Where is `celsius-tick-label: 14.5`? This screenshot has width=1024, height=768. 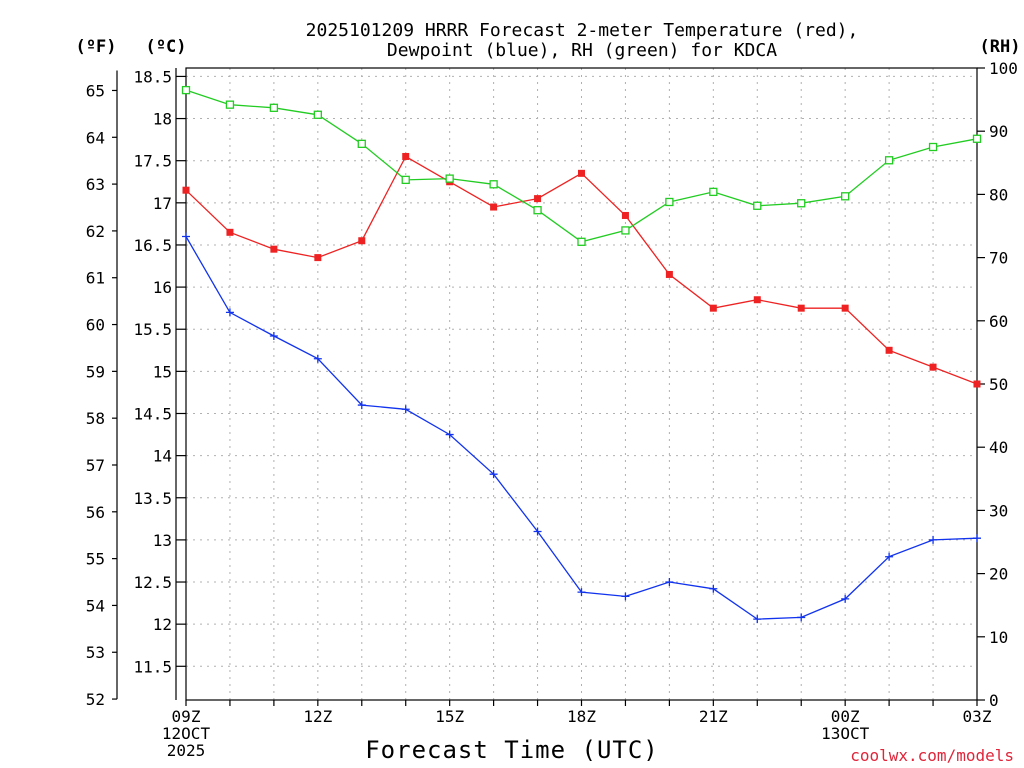 celsius-tick-label: 14.5 is located at coordinates (152, 413).